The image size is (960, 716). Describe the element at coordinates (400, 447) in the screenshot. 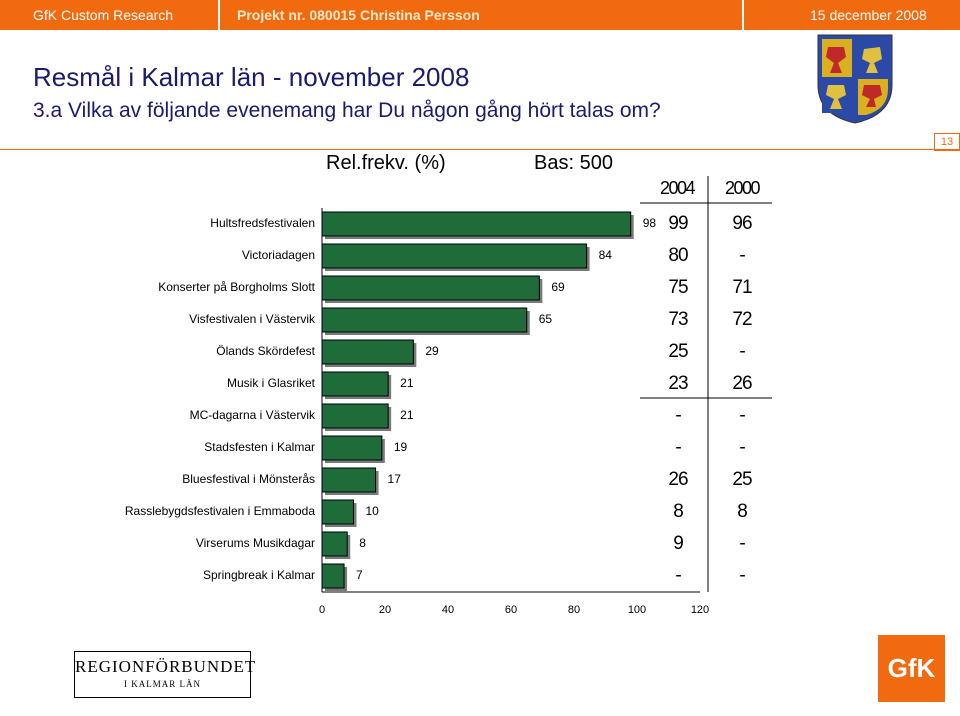

I see `bar-value-label: 19` at that location.